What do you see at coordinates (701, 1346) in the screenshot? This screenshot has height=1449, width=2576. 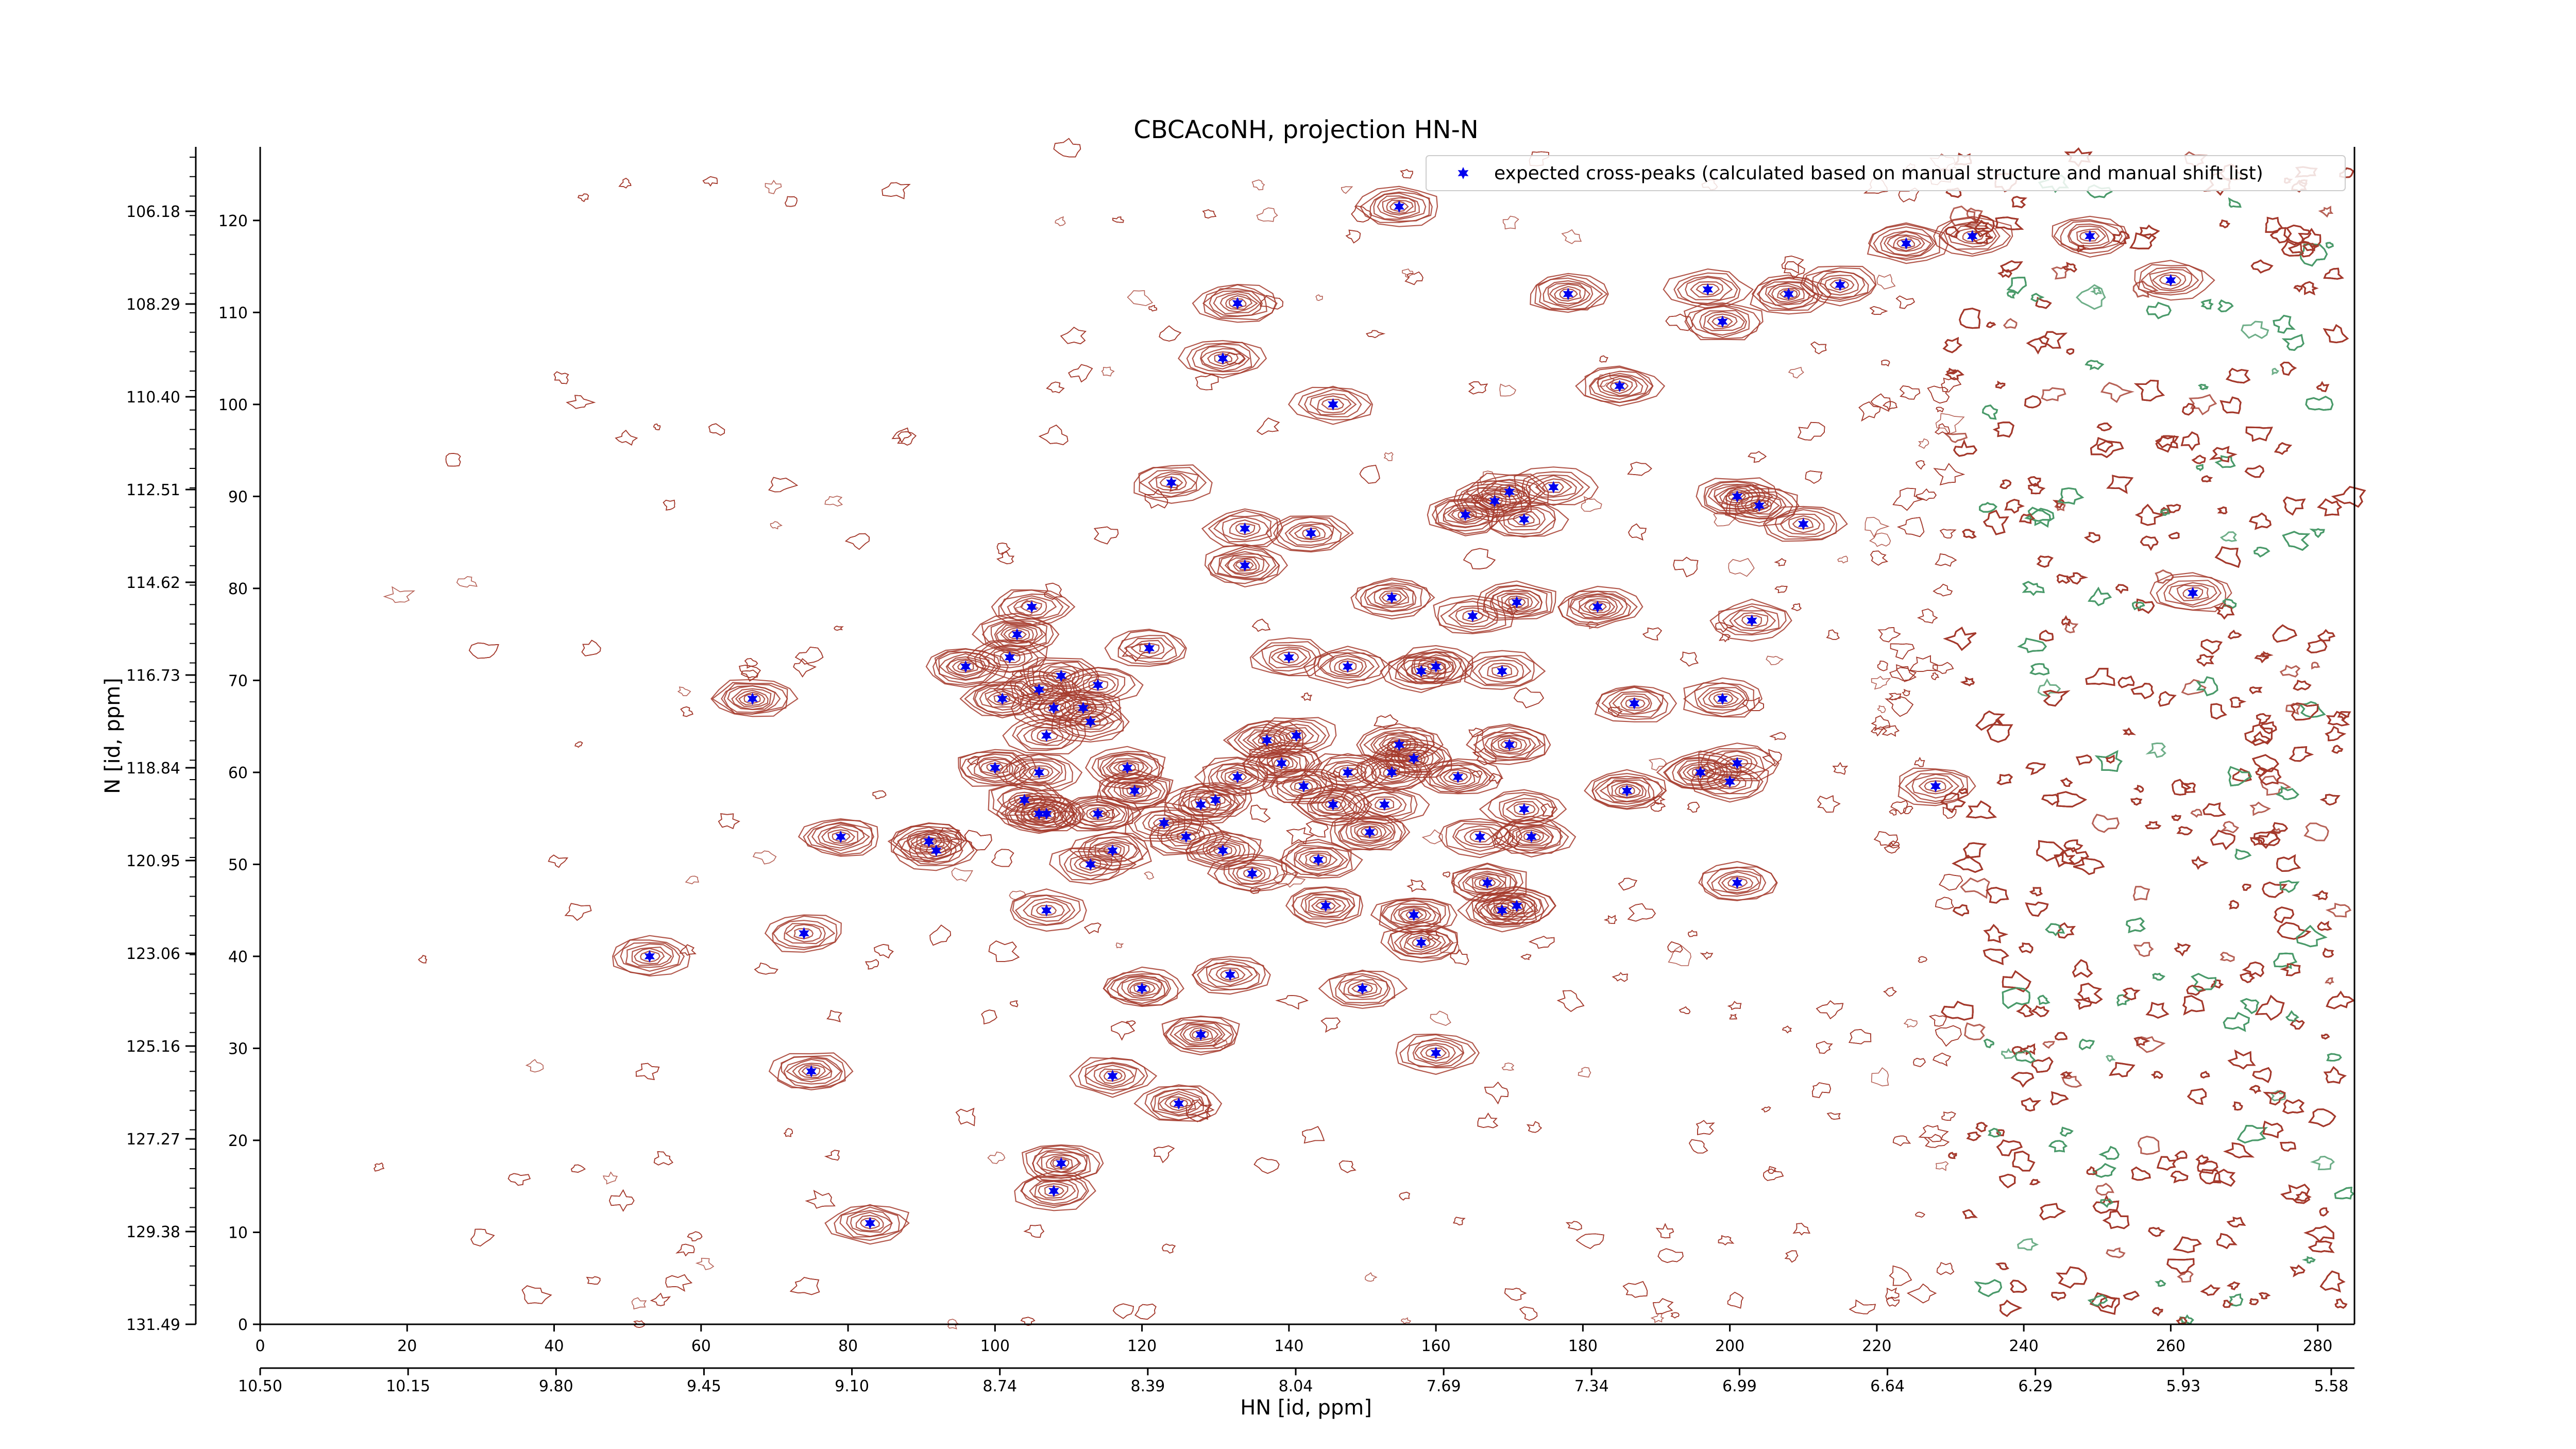 I see `x-tick-label: 60` at bounding box center [701, 1346].